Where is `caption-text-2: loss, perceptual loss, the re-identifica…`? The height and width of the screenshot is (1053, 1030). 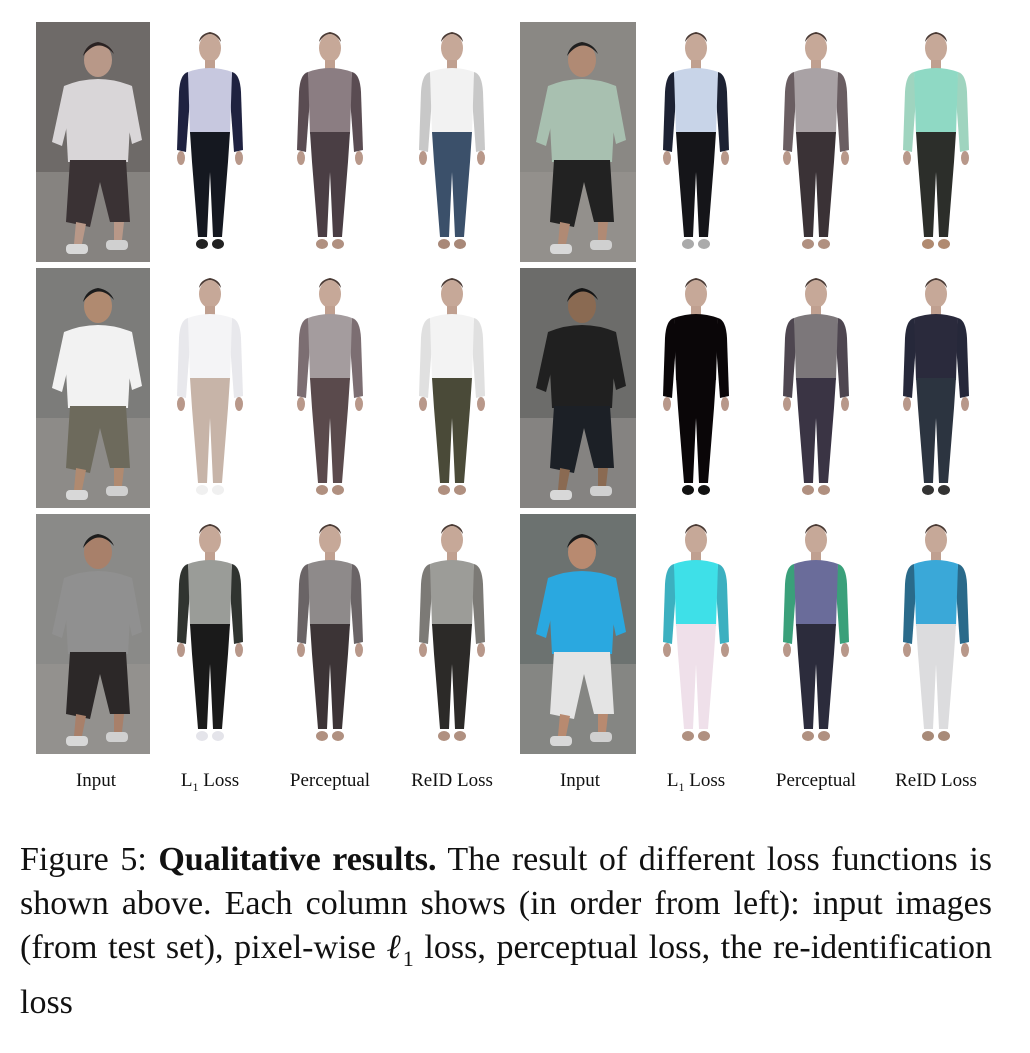 caption-text-2: loss, perceptual loss, the re-identifica… is located at coordinates (506, 975).